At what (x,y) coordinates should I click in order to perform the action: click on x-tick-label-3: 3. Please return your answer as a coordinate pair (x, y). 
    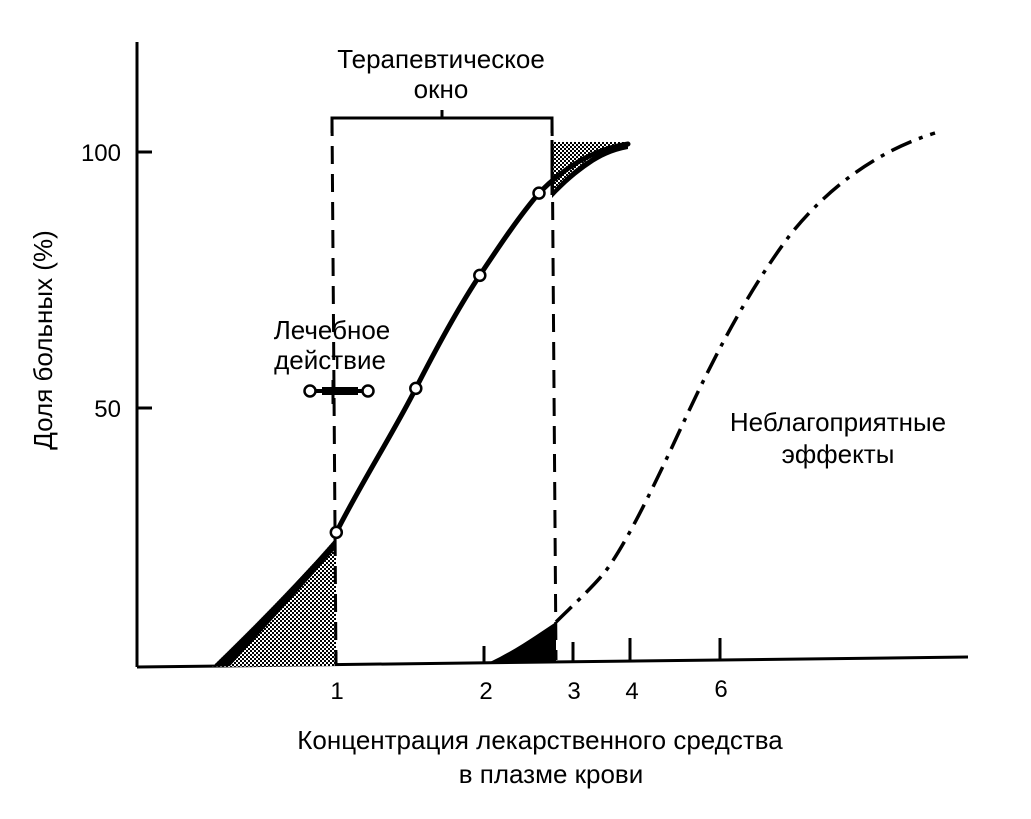
    Looking at the image, I should click on (573, 691).